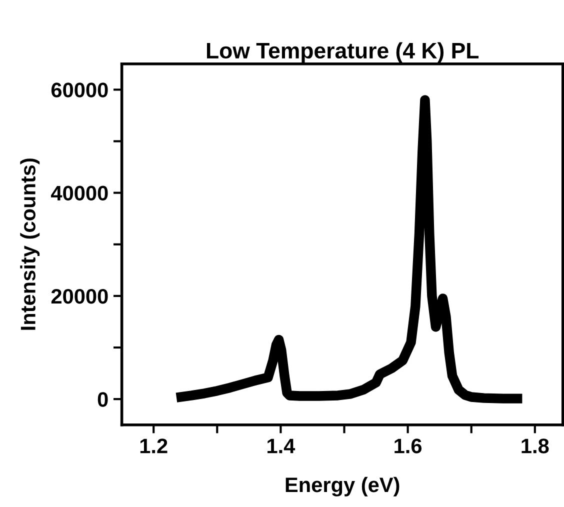 The width and height of the screenshot is (564, 507). Describe the element at coordinates (343, 486) in the screenshot. I see `x-axis-title: Energy (eV)` at that location.